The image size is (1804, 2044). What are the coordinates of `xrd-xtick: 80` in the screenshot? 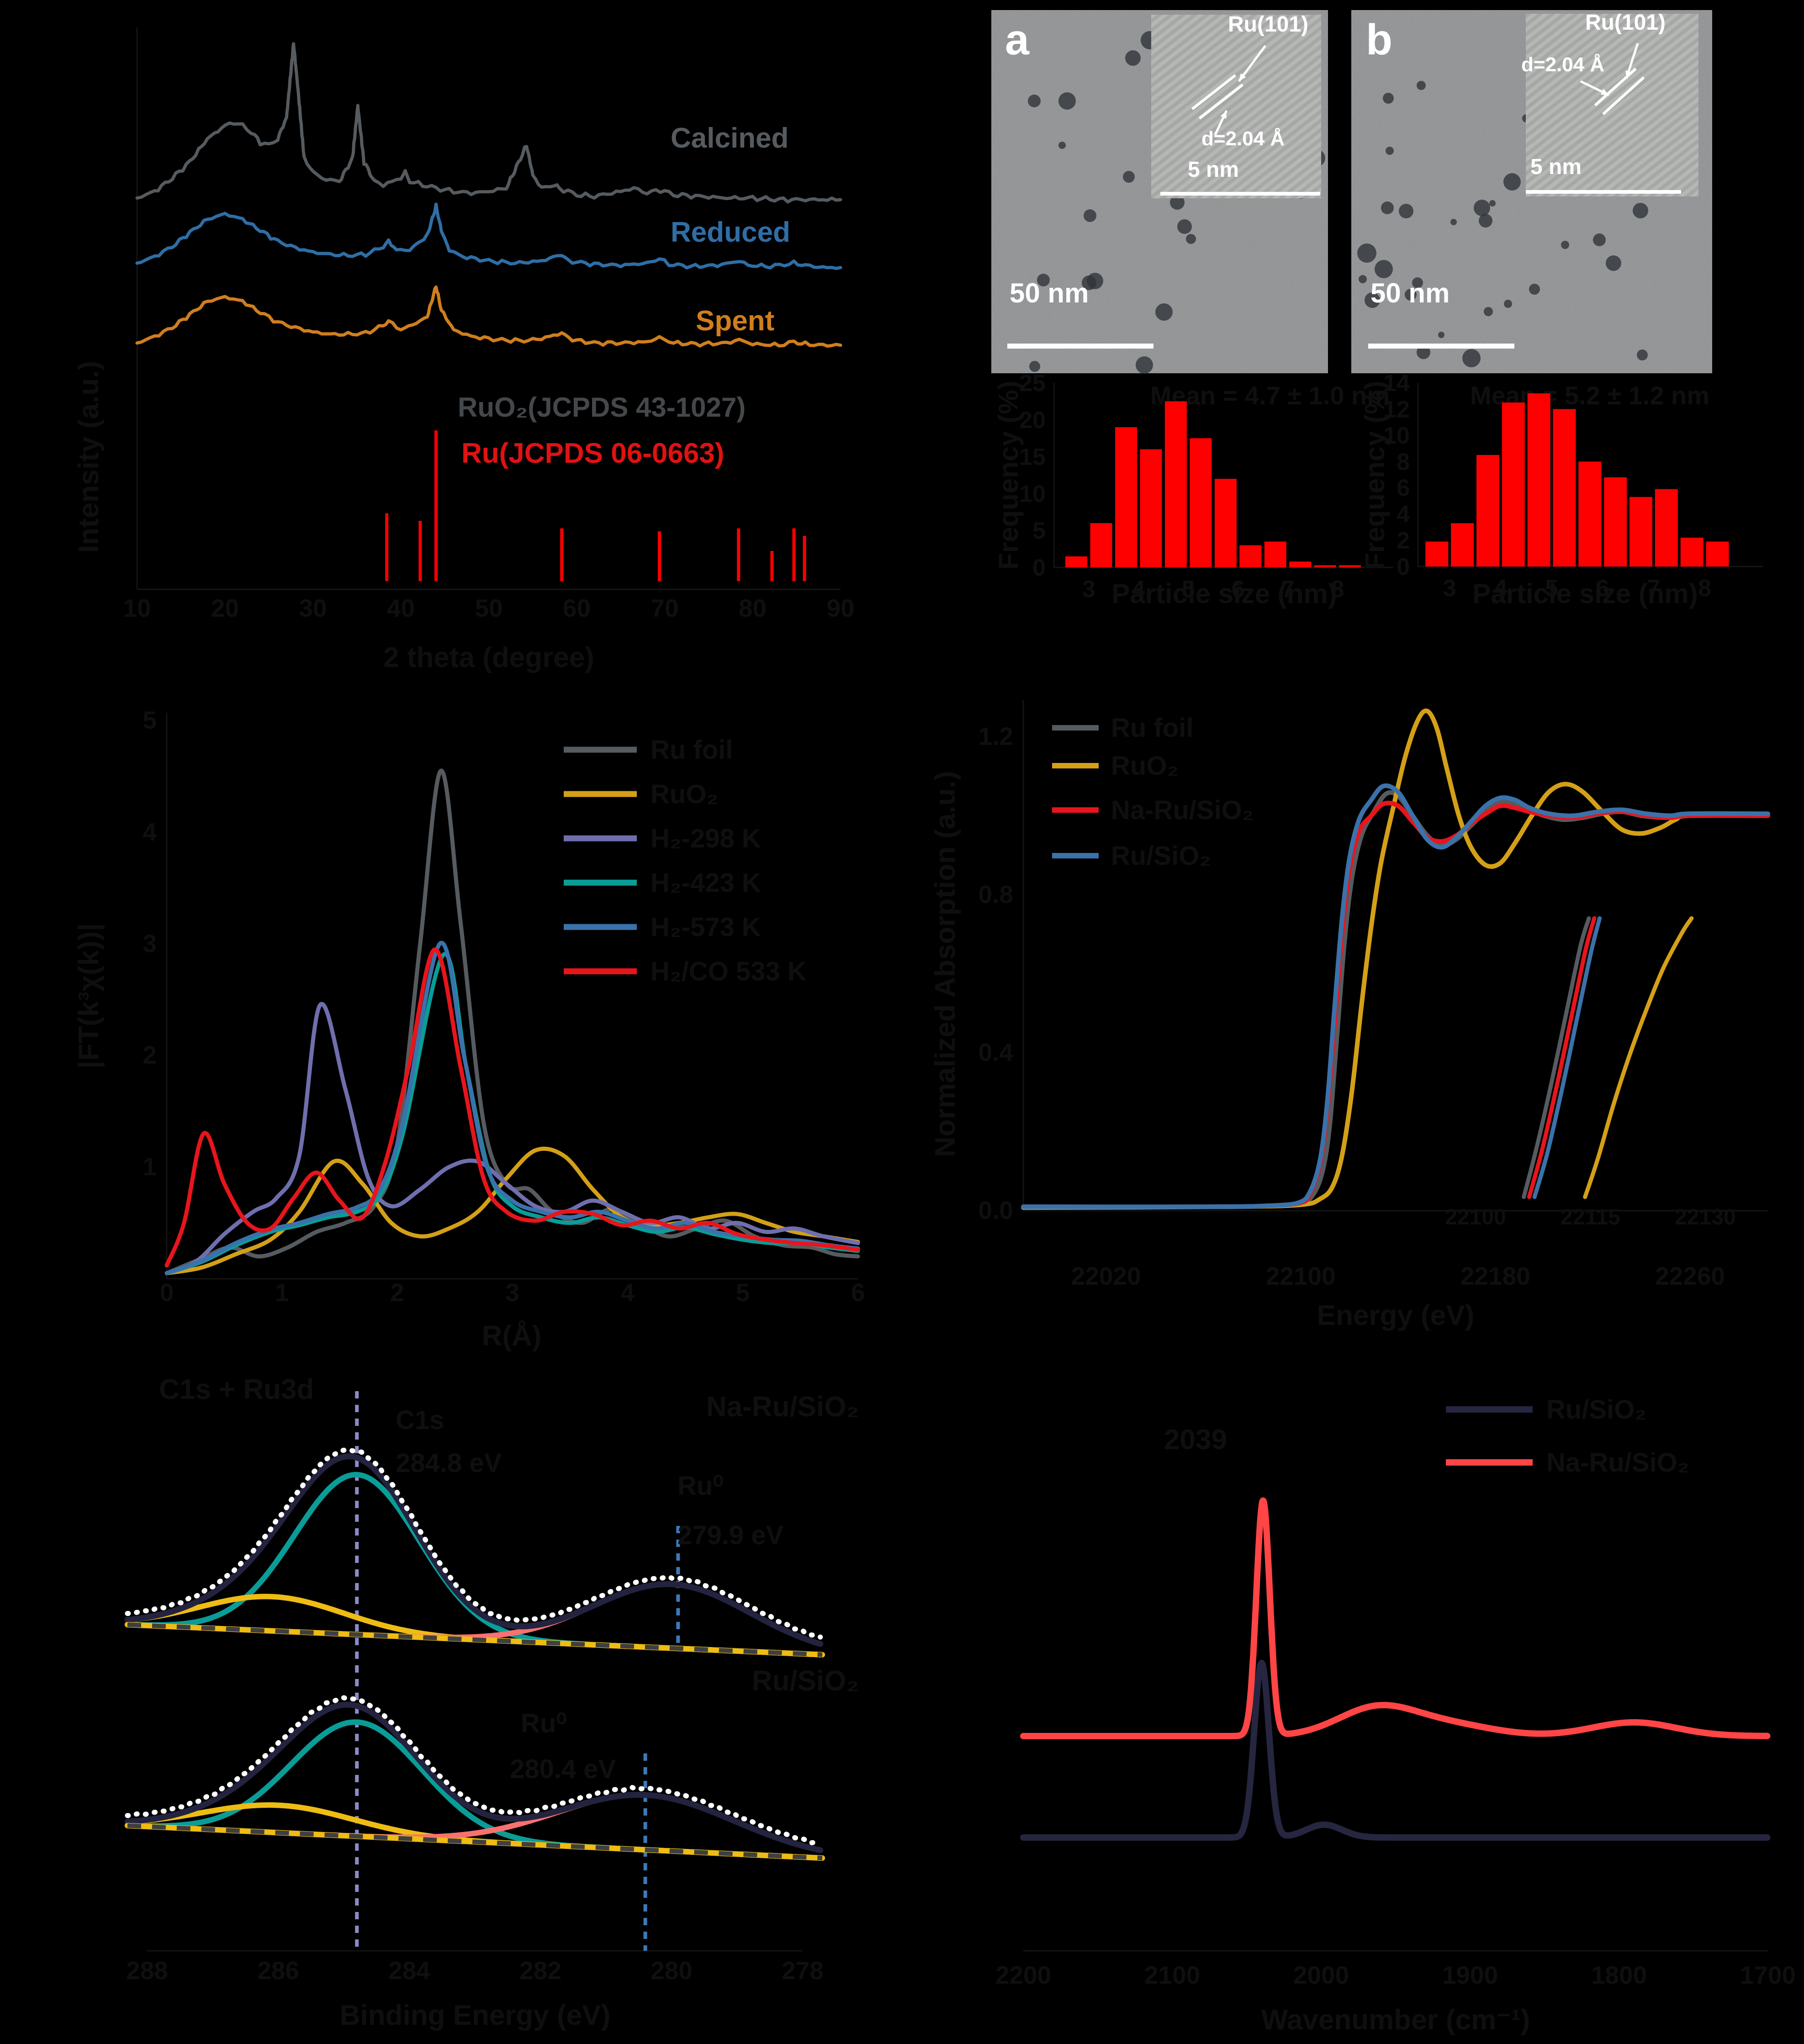 It's located at (753, 608).